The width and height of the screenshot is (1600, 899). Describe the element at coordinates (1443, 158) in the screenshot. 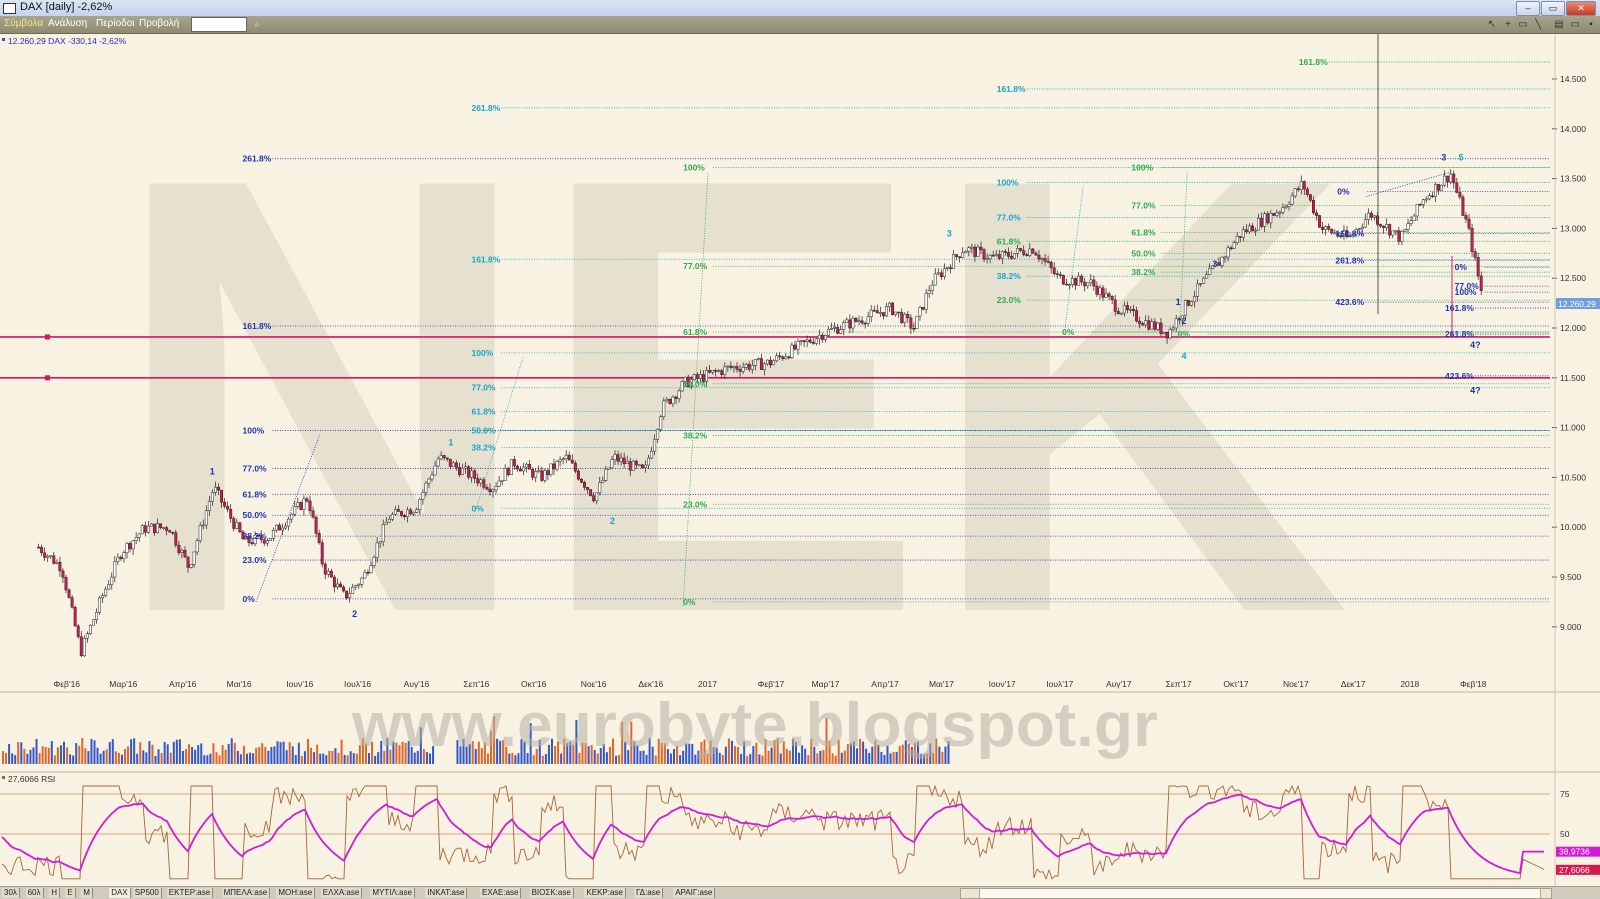

I see `wave-label: 3` at that location.